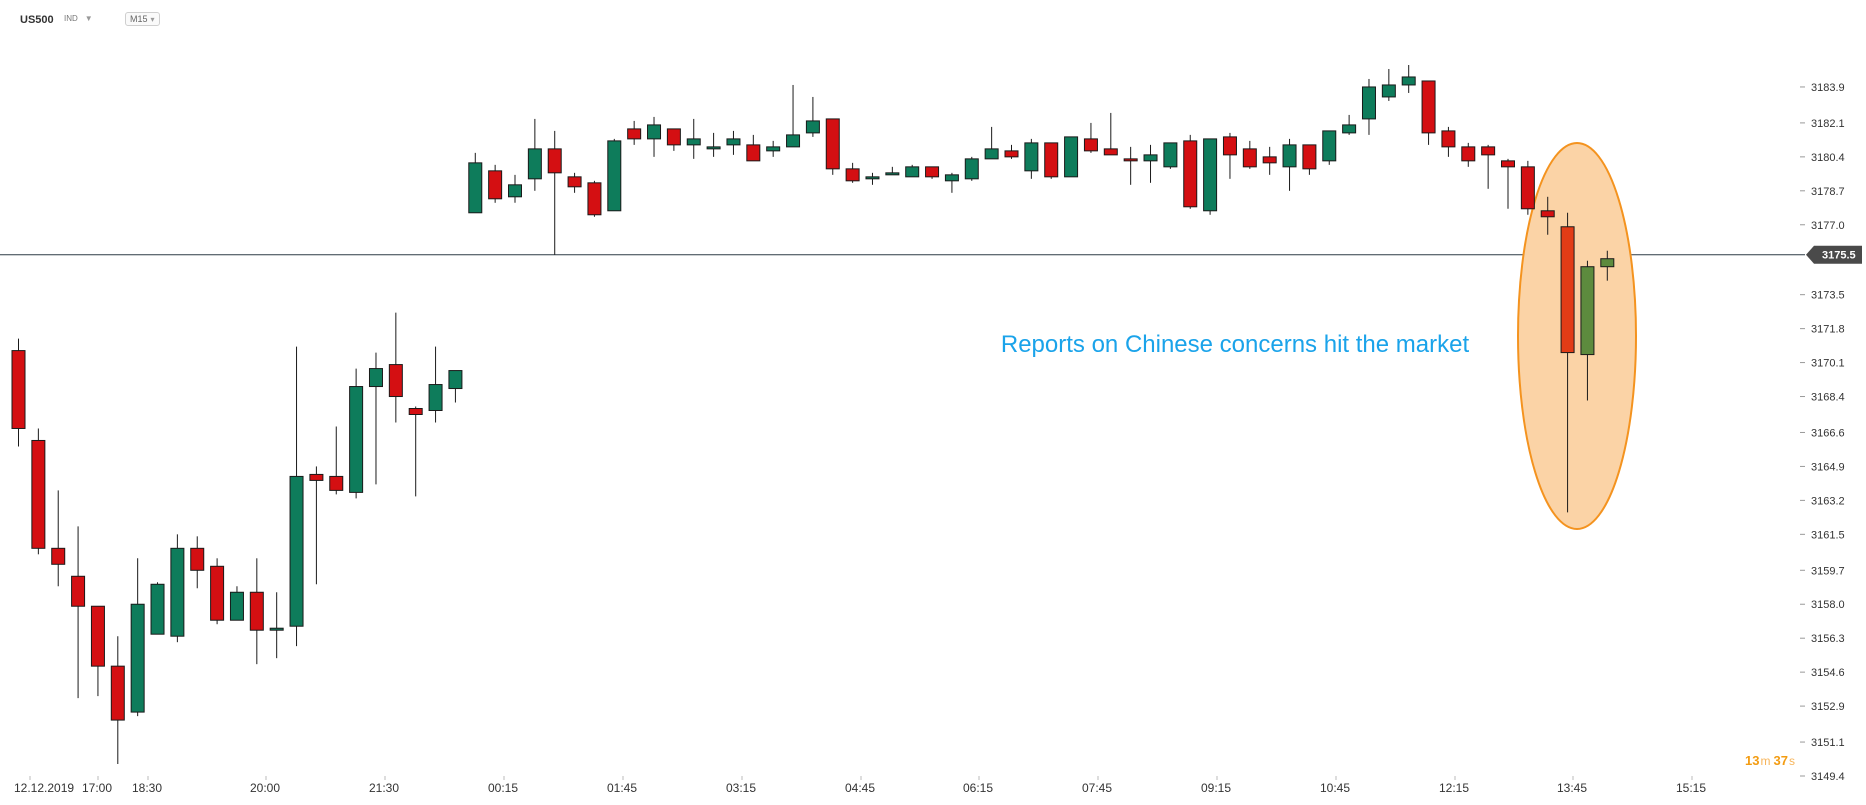 The width and height of the screenshot is (1866, 805). Describe the element at coordinates (1828, 364) in the screenshot. I see `price-tick-label: 3170.1` at that location.